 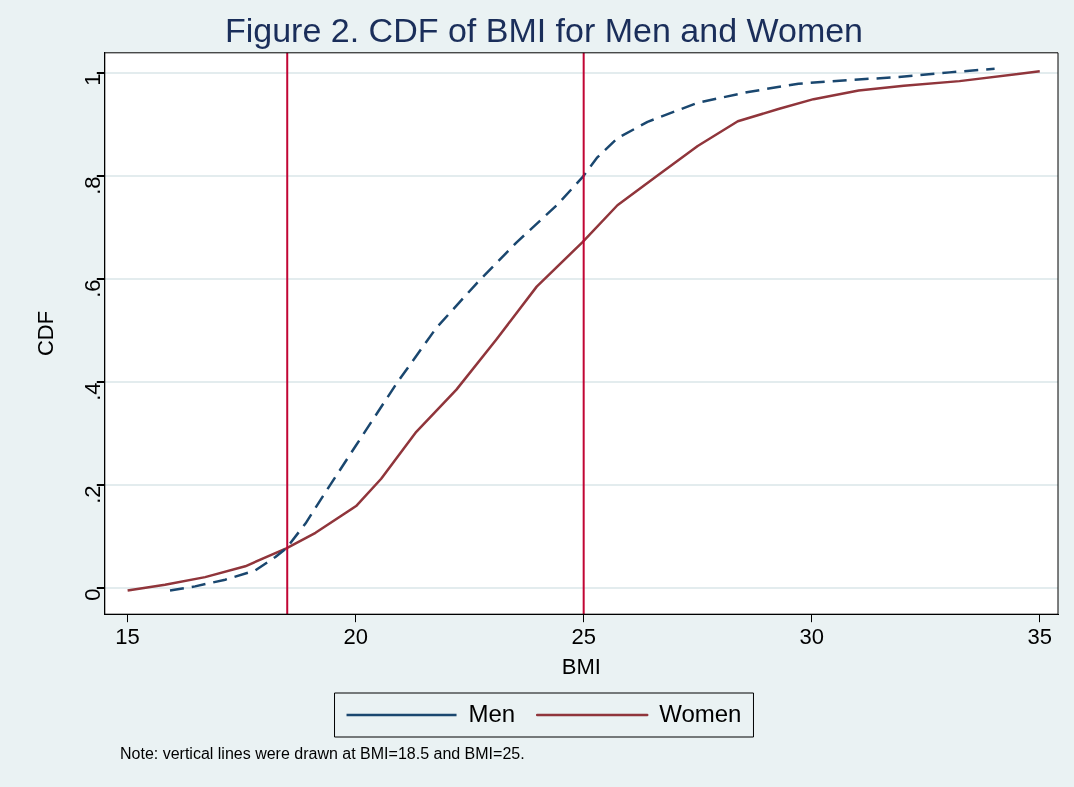 What do you see at coordinates (92, 185) in the screenshot?
I see `y-tick-label: .8` at bounding box center [92, 185].